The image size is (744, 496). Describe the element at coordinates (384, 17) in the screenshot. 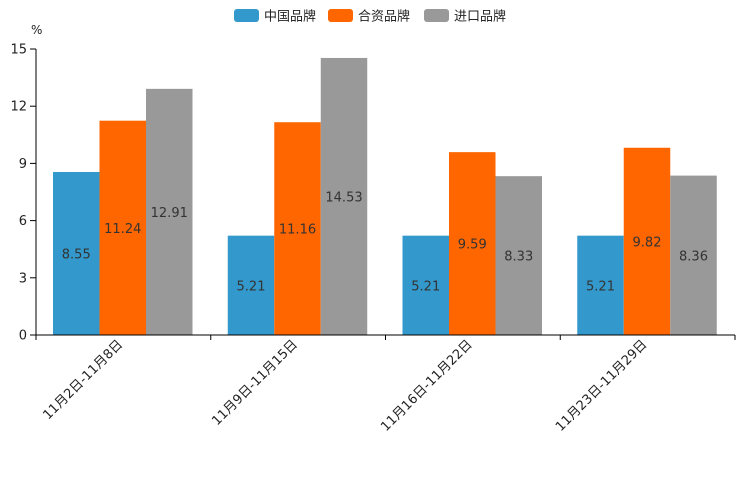

I see `legend-label: 合资品牌` at that location.